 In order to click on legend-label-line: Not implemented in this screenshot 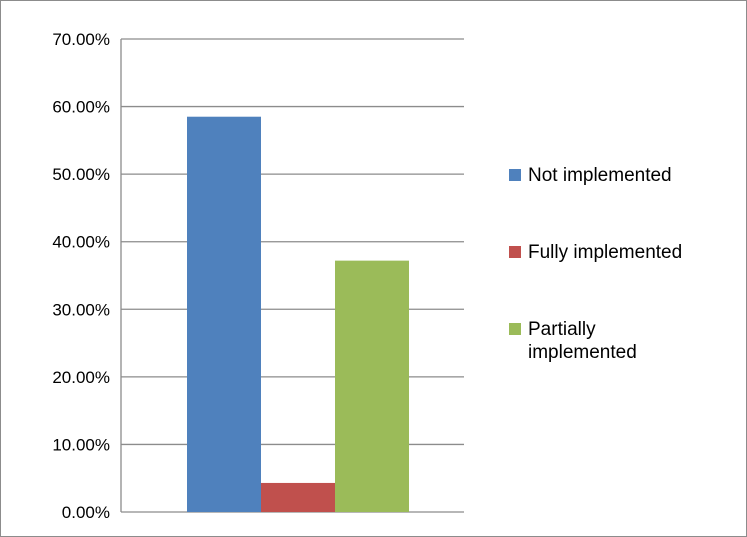, I will do `click(600, 175)`.